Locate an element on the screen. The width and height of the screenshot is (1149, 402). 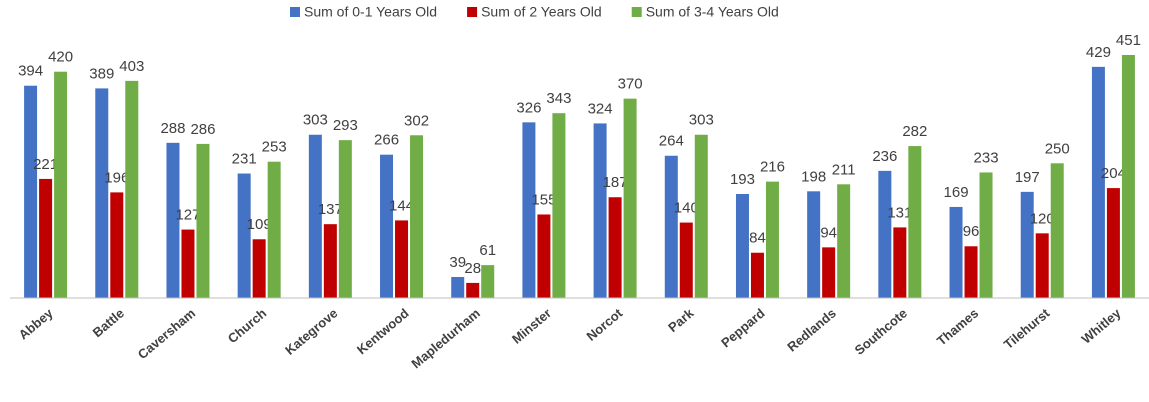
data-label: 429 is located at coordinates (1098, 52).